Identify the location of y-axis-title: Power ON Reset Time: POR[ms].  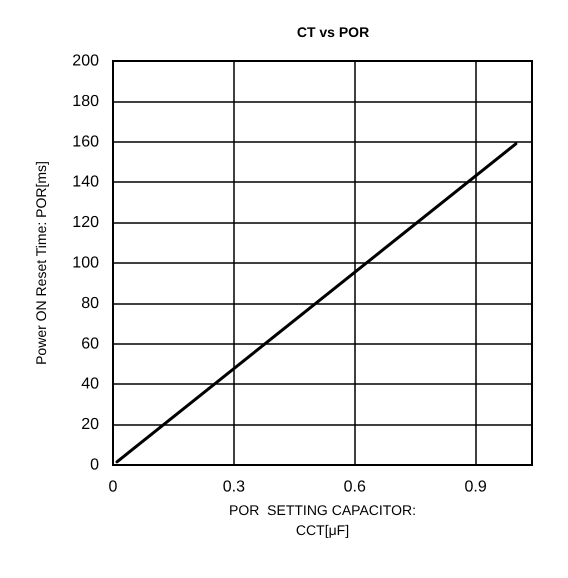
(41, 263).